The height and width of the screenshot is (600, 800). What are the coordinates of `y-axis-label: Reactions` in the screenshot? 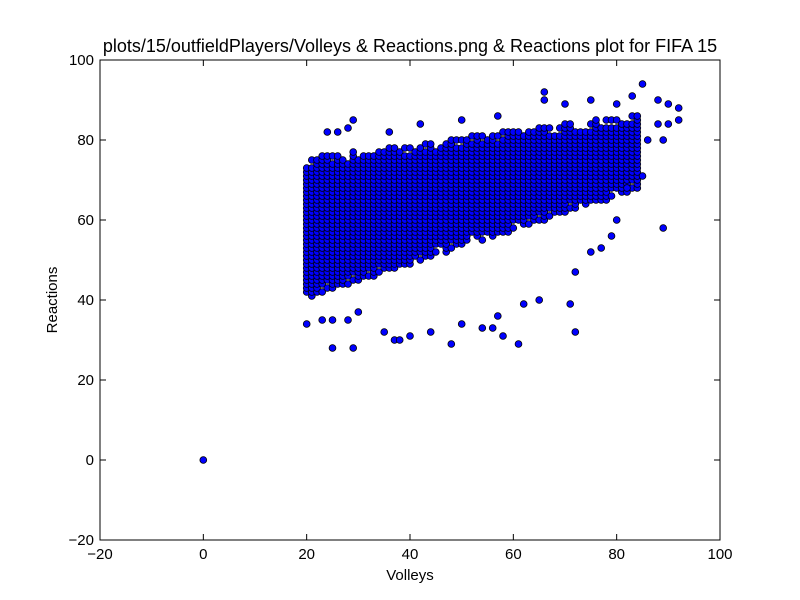 It's located at (52, 300).